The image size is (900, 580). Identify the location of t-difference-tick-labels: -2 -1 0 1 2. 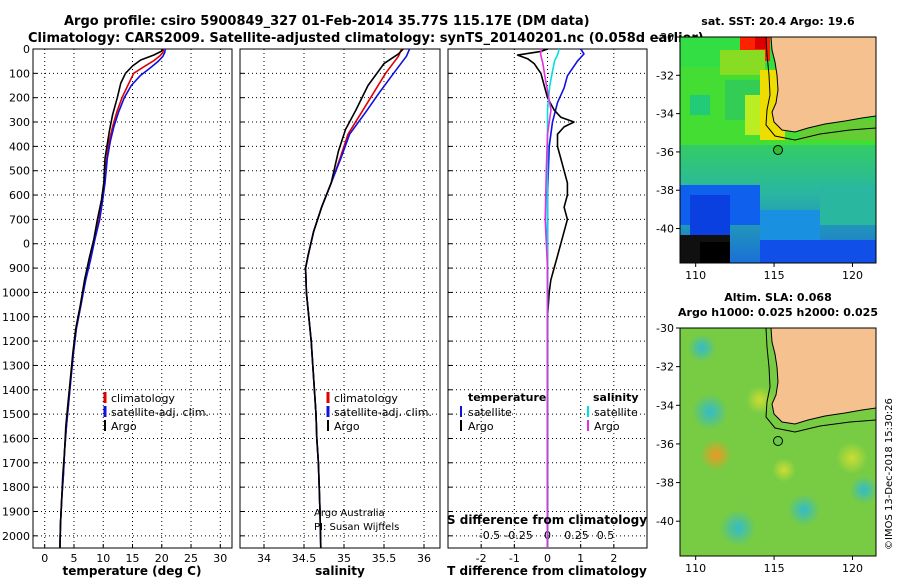
(547, 558).